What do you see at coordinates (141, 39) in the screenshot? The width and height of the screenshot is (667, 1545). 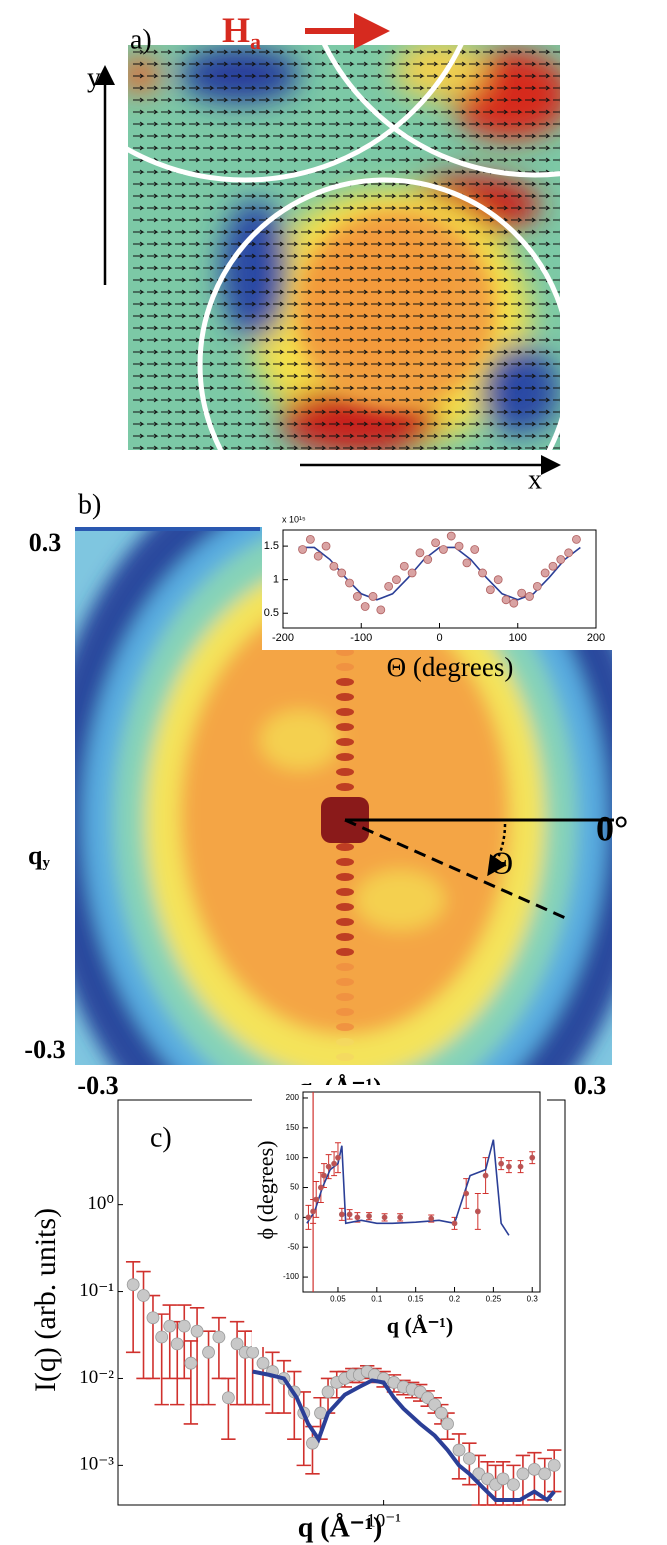 I see `panel-label: a)` at bounding box center [141, 39].